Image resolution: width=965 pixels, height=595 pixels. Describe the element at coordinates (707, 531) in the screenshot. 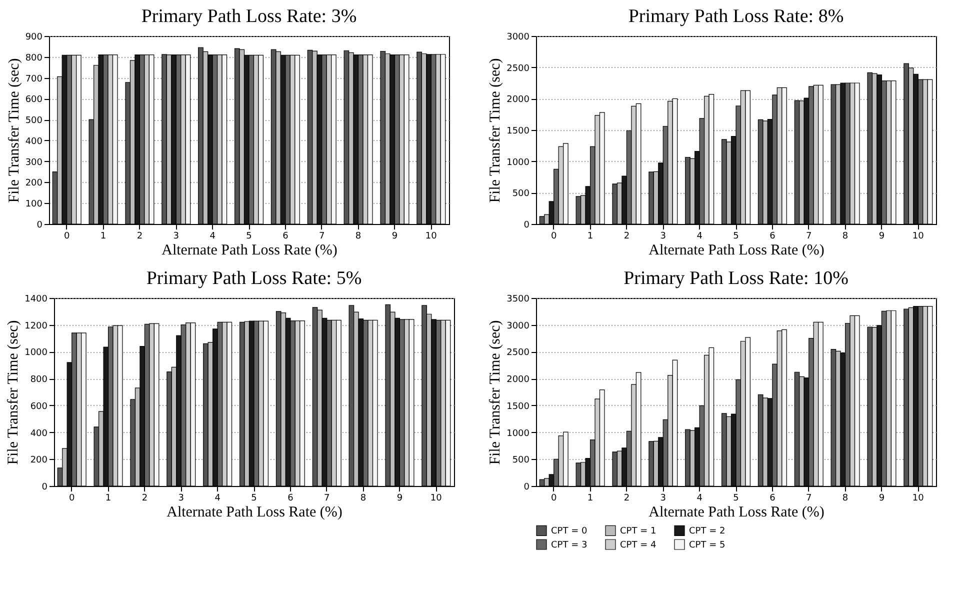

I see `legend-label: CPT = 2` at that location.